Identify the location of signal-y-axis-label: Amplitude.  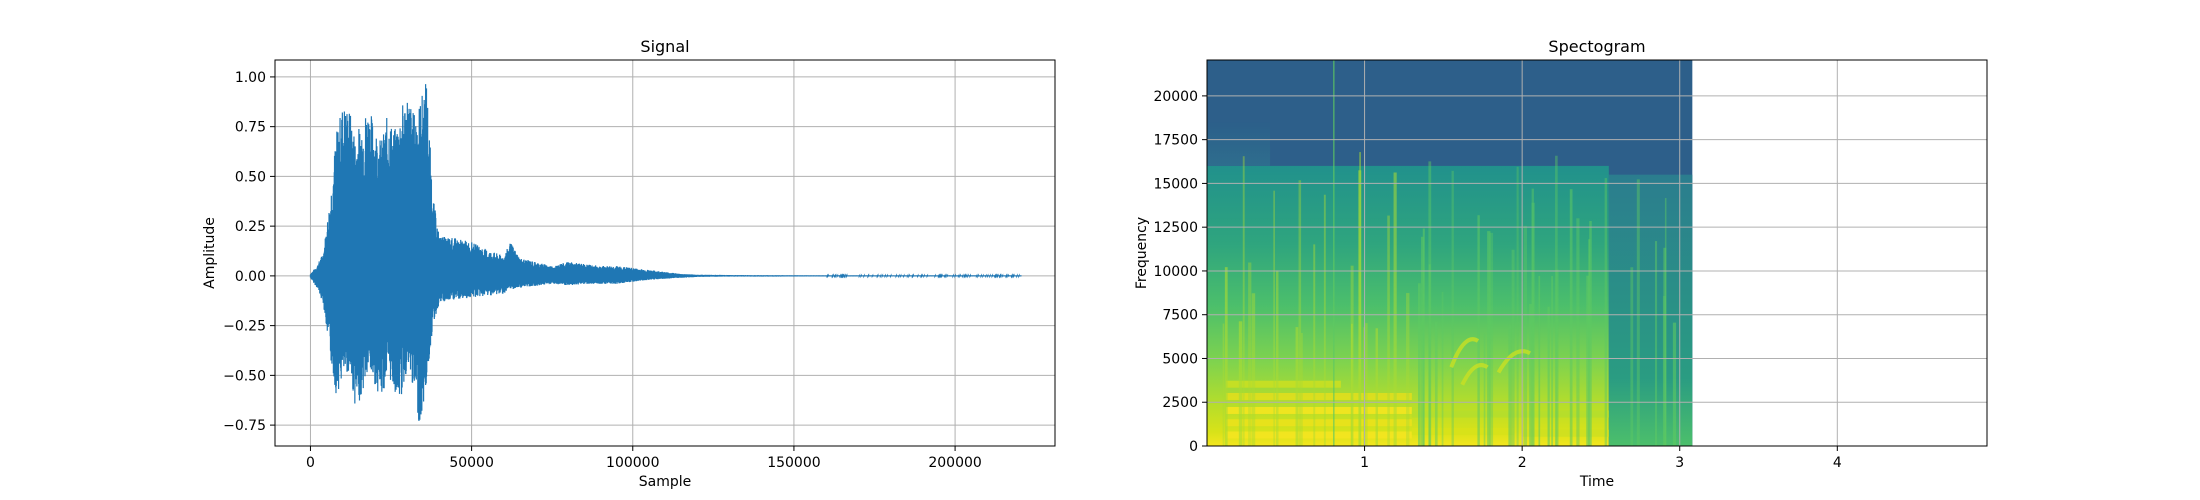
(210, 253).